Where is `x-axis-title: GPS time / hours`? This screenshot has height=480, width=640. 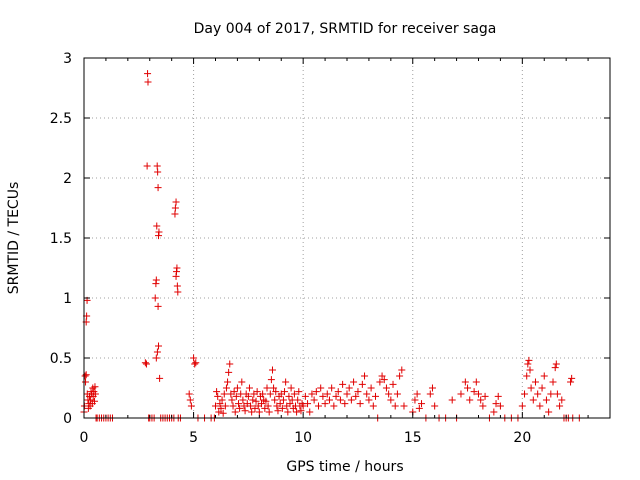 x-axis-title: GPS time / hours is located at coordinates (344, 467).